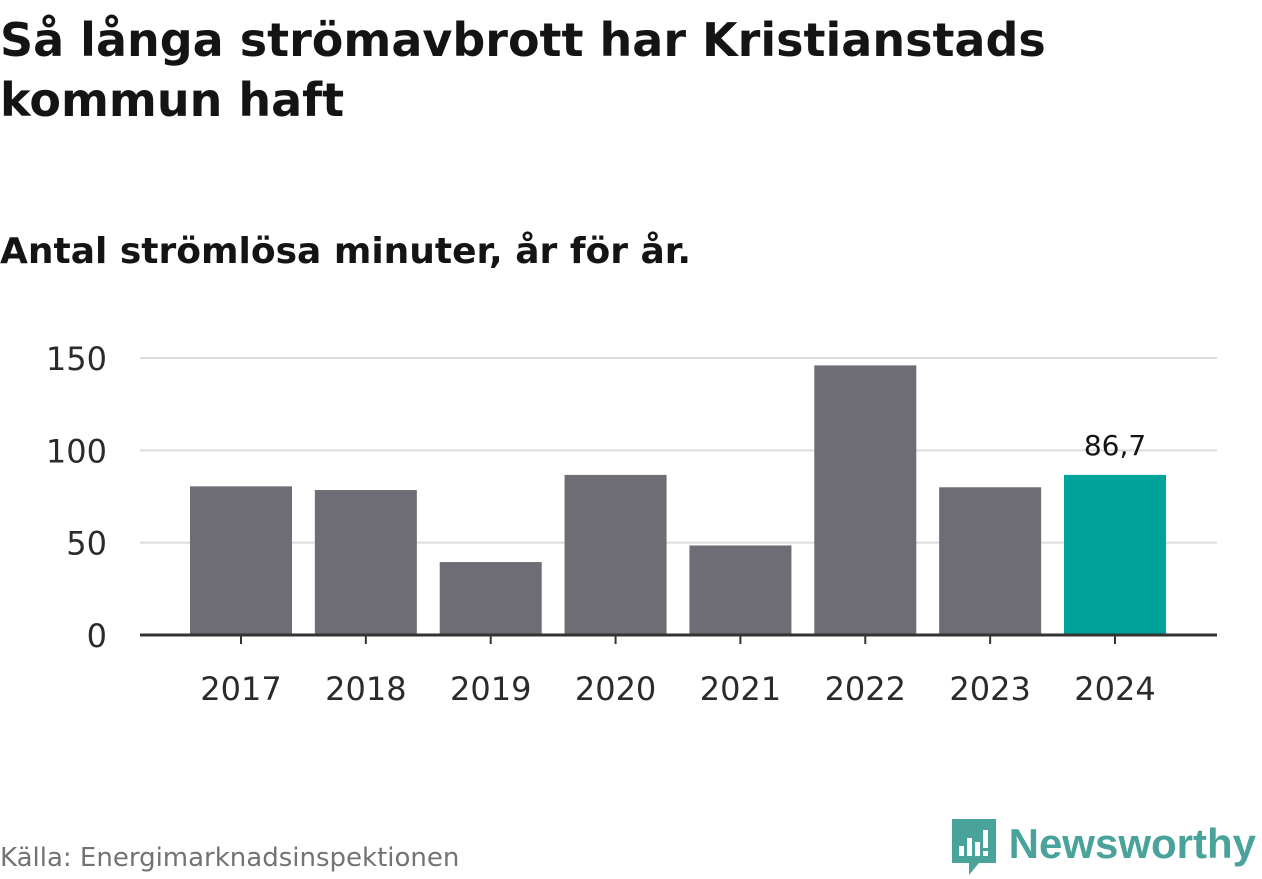  Describe the element at coordinates (365, 689) in the screenshot. I see `x-tick-label: 2018` at that location.